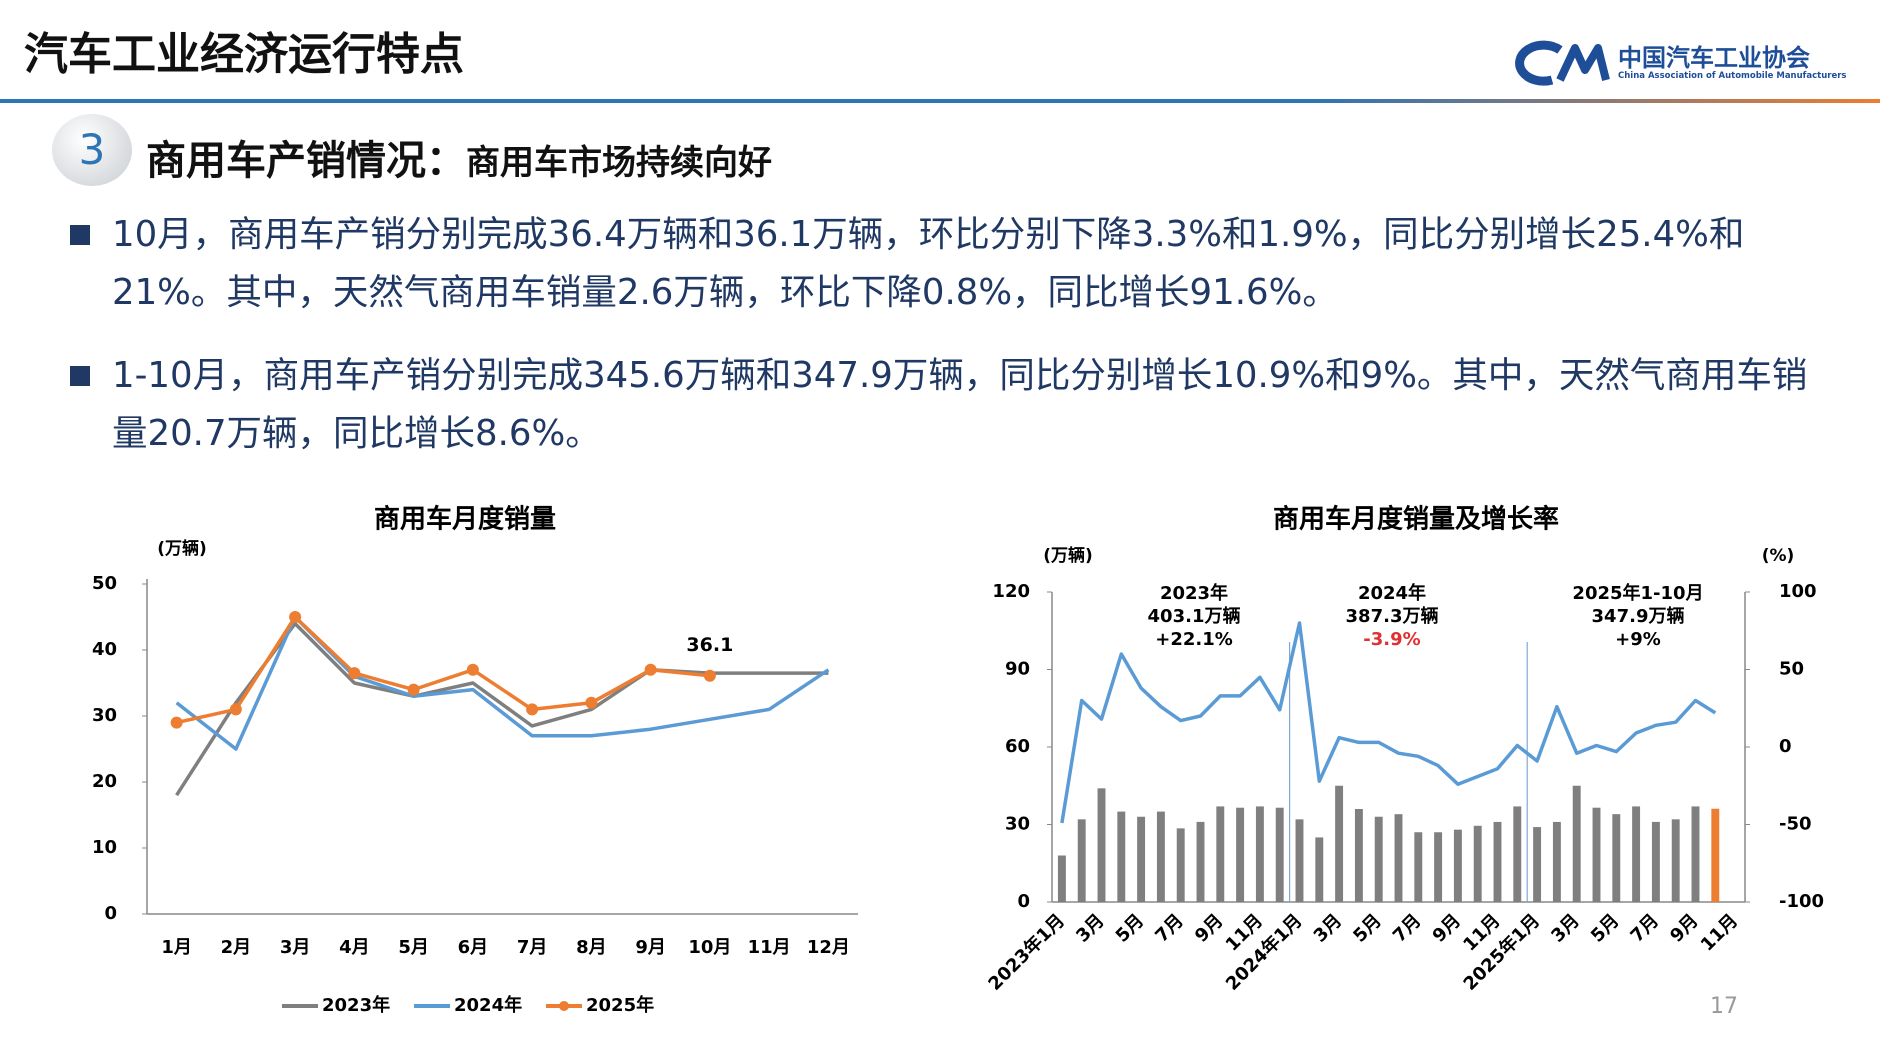  I want to click on annotation-total: 403.1万辆, so click(1194, 616).